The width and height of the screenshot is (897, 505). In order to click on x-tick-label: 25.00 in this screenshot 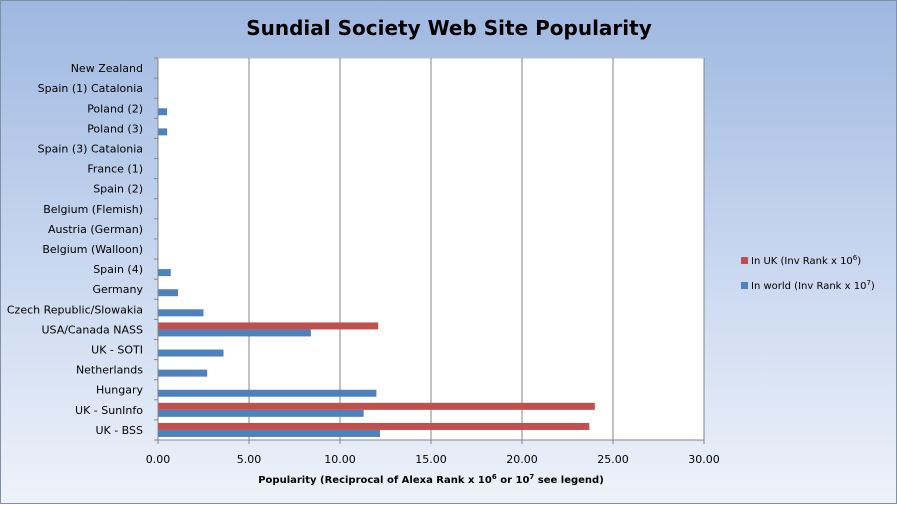, I will do `click(613, 459)`.